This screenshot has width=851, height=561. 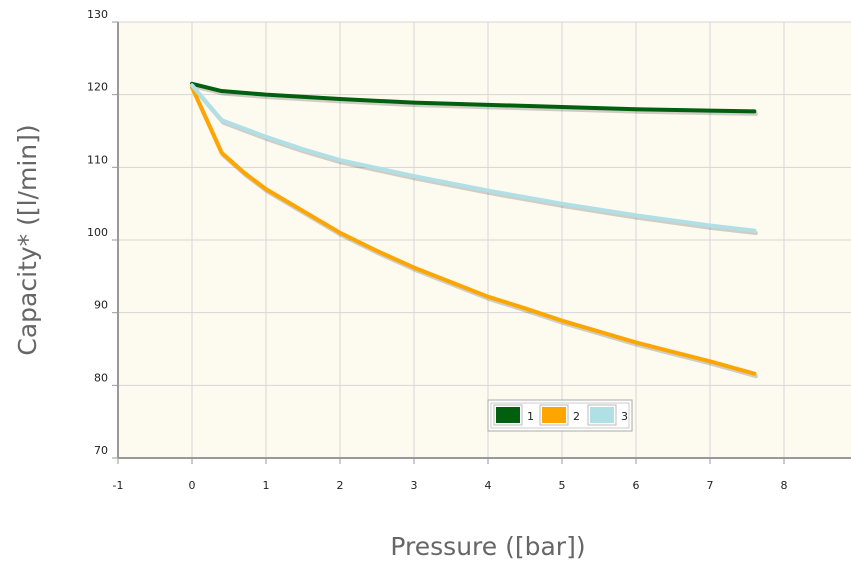 What do you see at coordinates (576, 416) in the screenshot?
I see `legend-label-2: 2` at bounding box center [576, 416].